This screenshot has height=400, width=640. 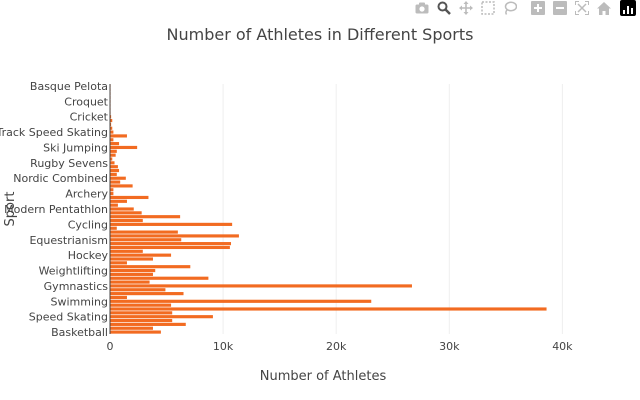 What do you see at coordinates (582, 8) in the screenshot?
I see `autoscale-icon` at bounding box center [582, 8].